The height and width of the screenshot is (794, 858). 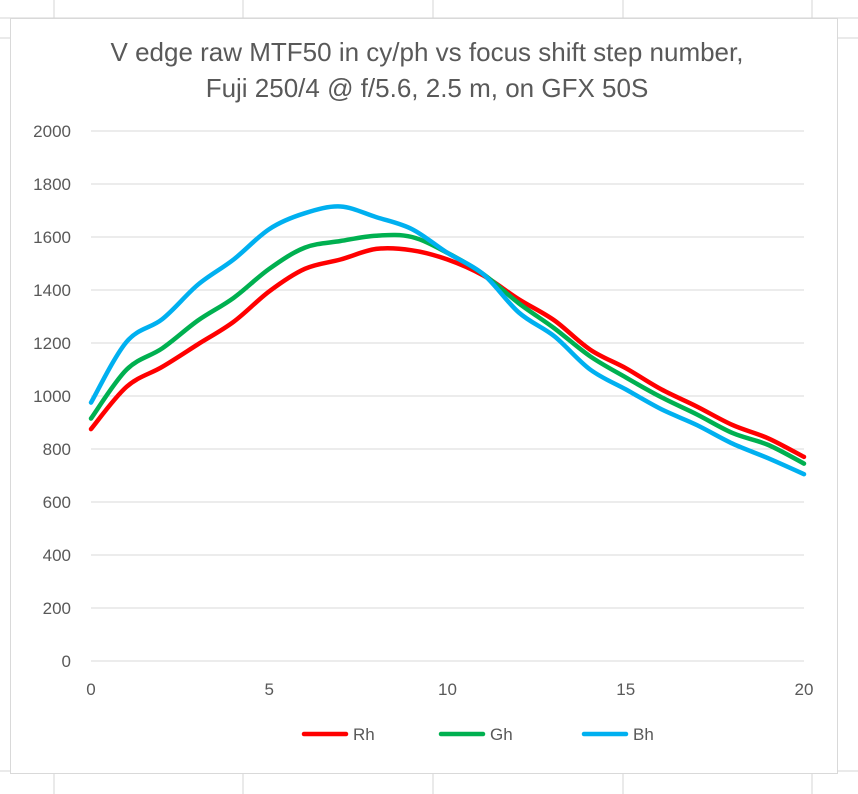 I want to click on y-tick-label: 1800, so click(x=52, y=184).